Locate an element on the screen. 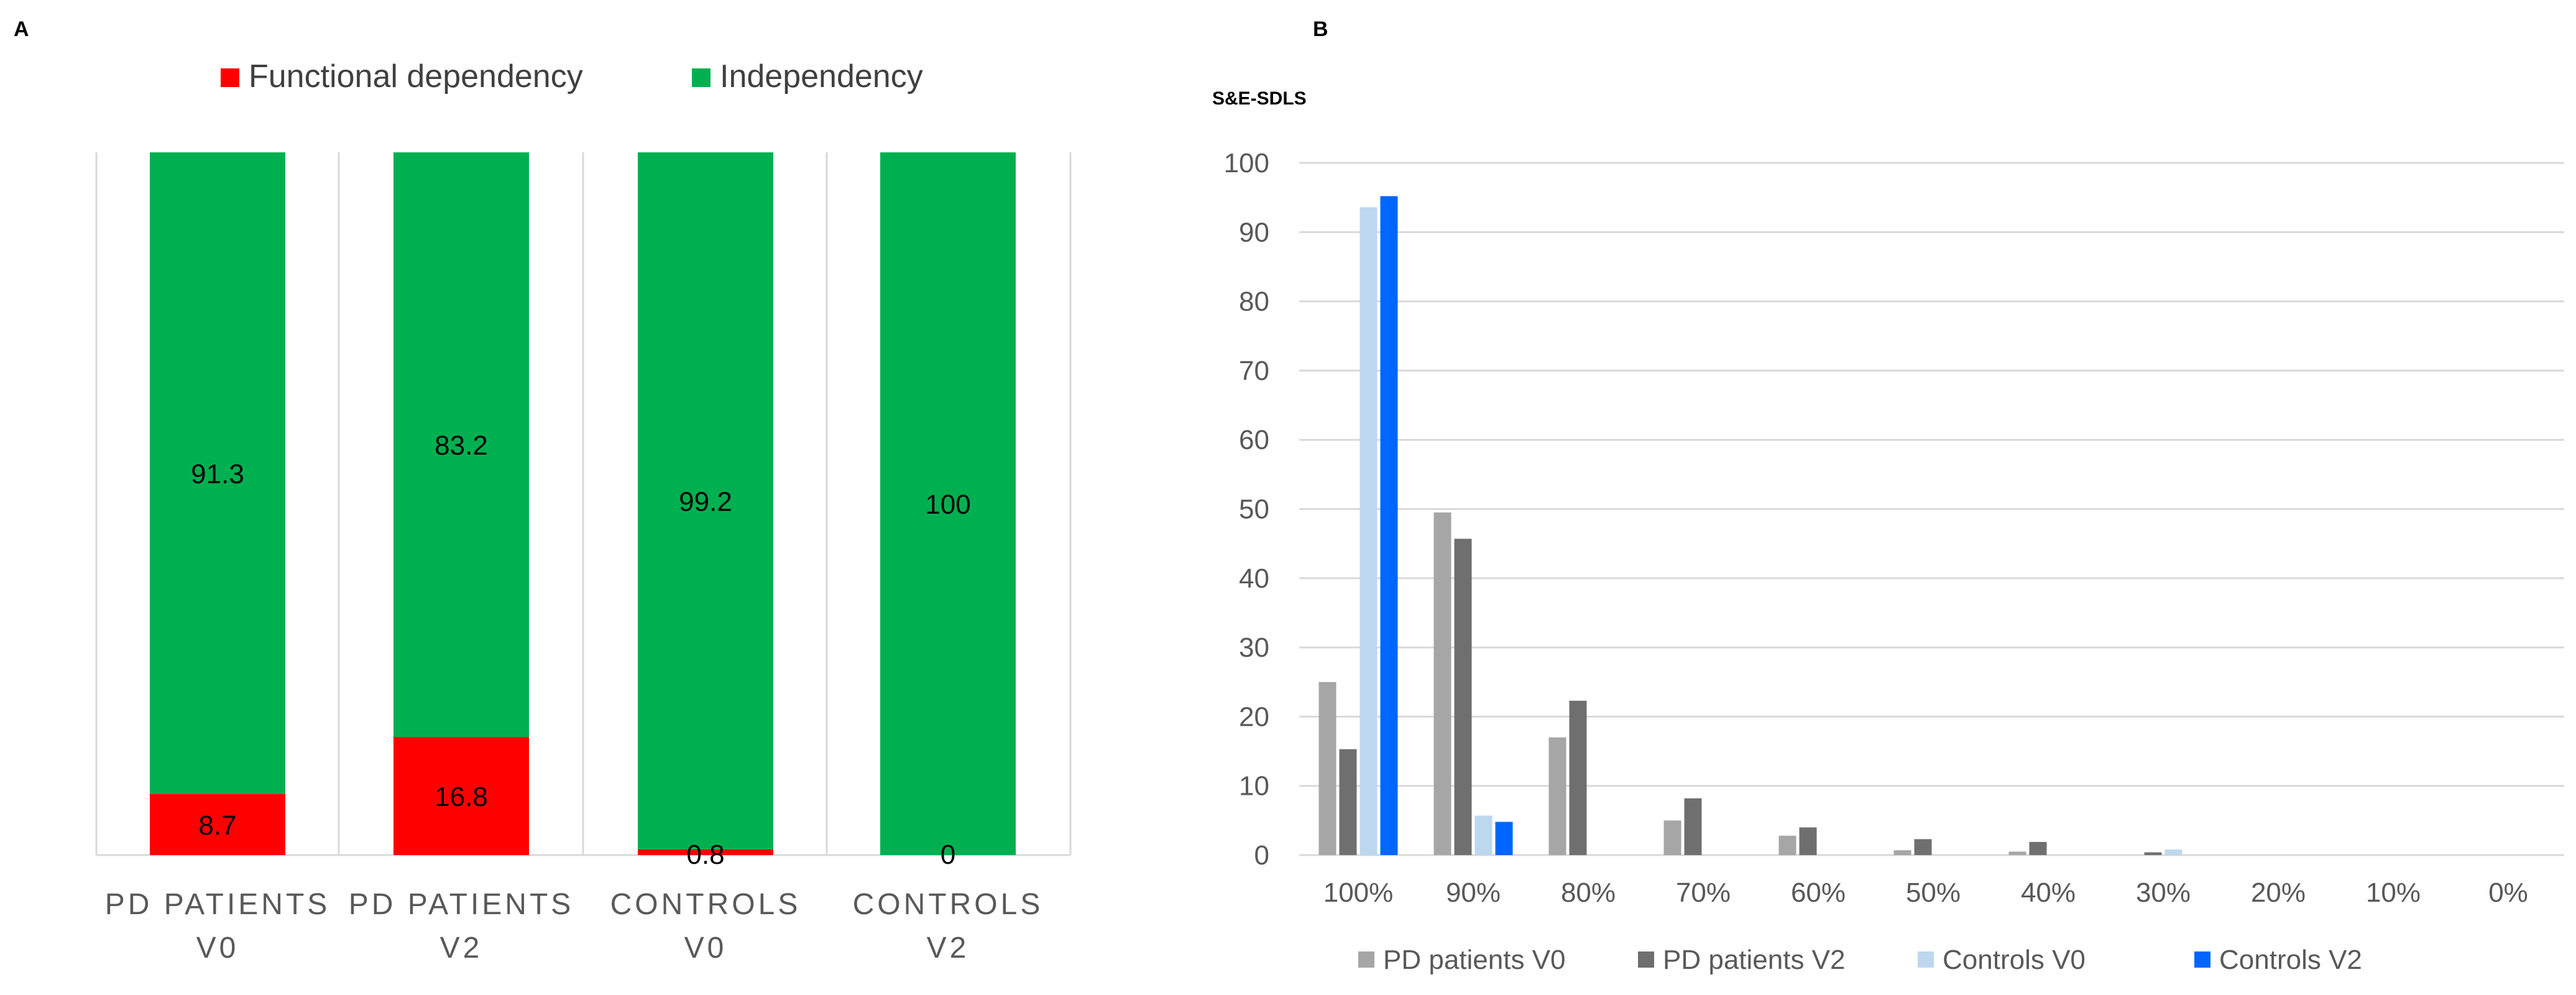 Image resolution: width=2576 pixels, height=995 pixels. chart-b-x-ticks: 100% 90% 80% 70% 60% 50% 40% 30% 20% 10% 0% is located at coordinates (1925, 892).